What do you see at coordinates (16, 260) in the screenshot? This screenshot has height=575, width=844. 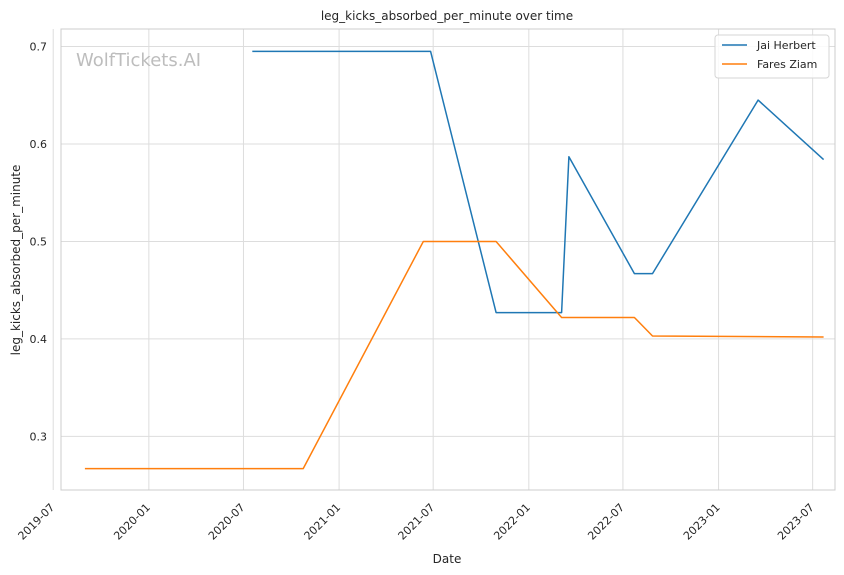 I see `y-axis-title: leg_kicks_absorbed_per_minute` at bounding box center [16, 260].